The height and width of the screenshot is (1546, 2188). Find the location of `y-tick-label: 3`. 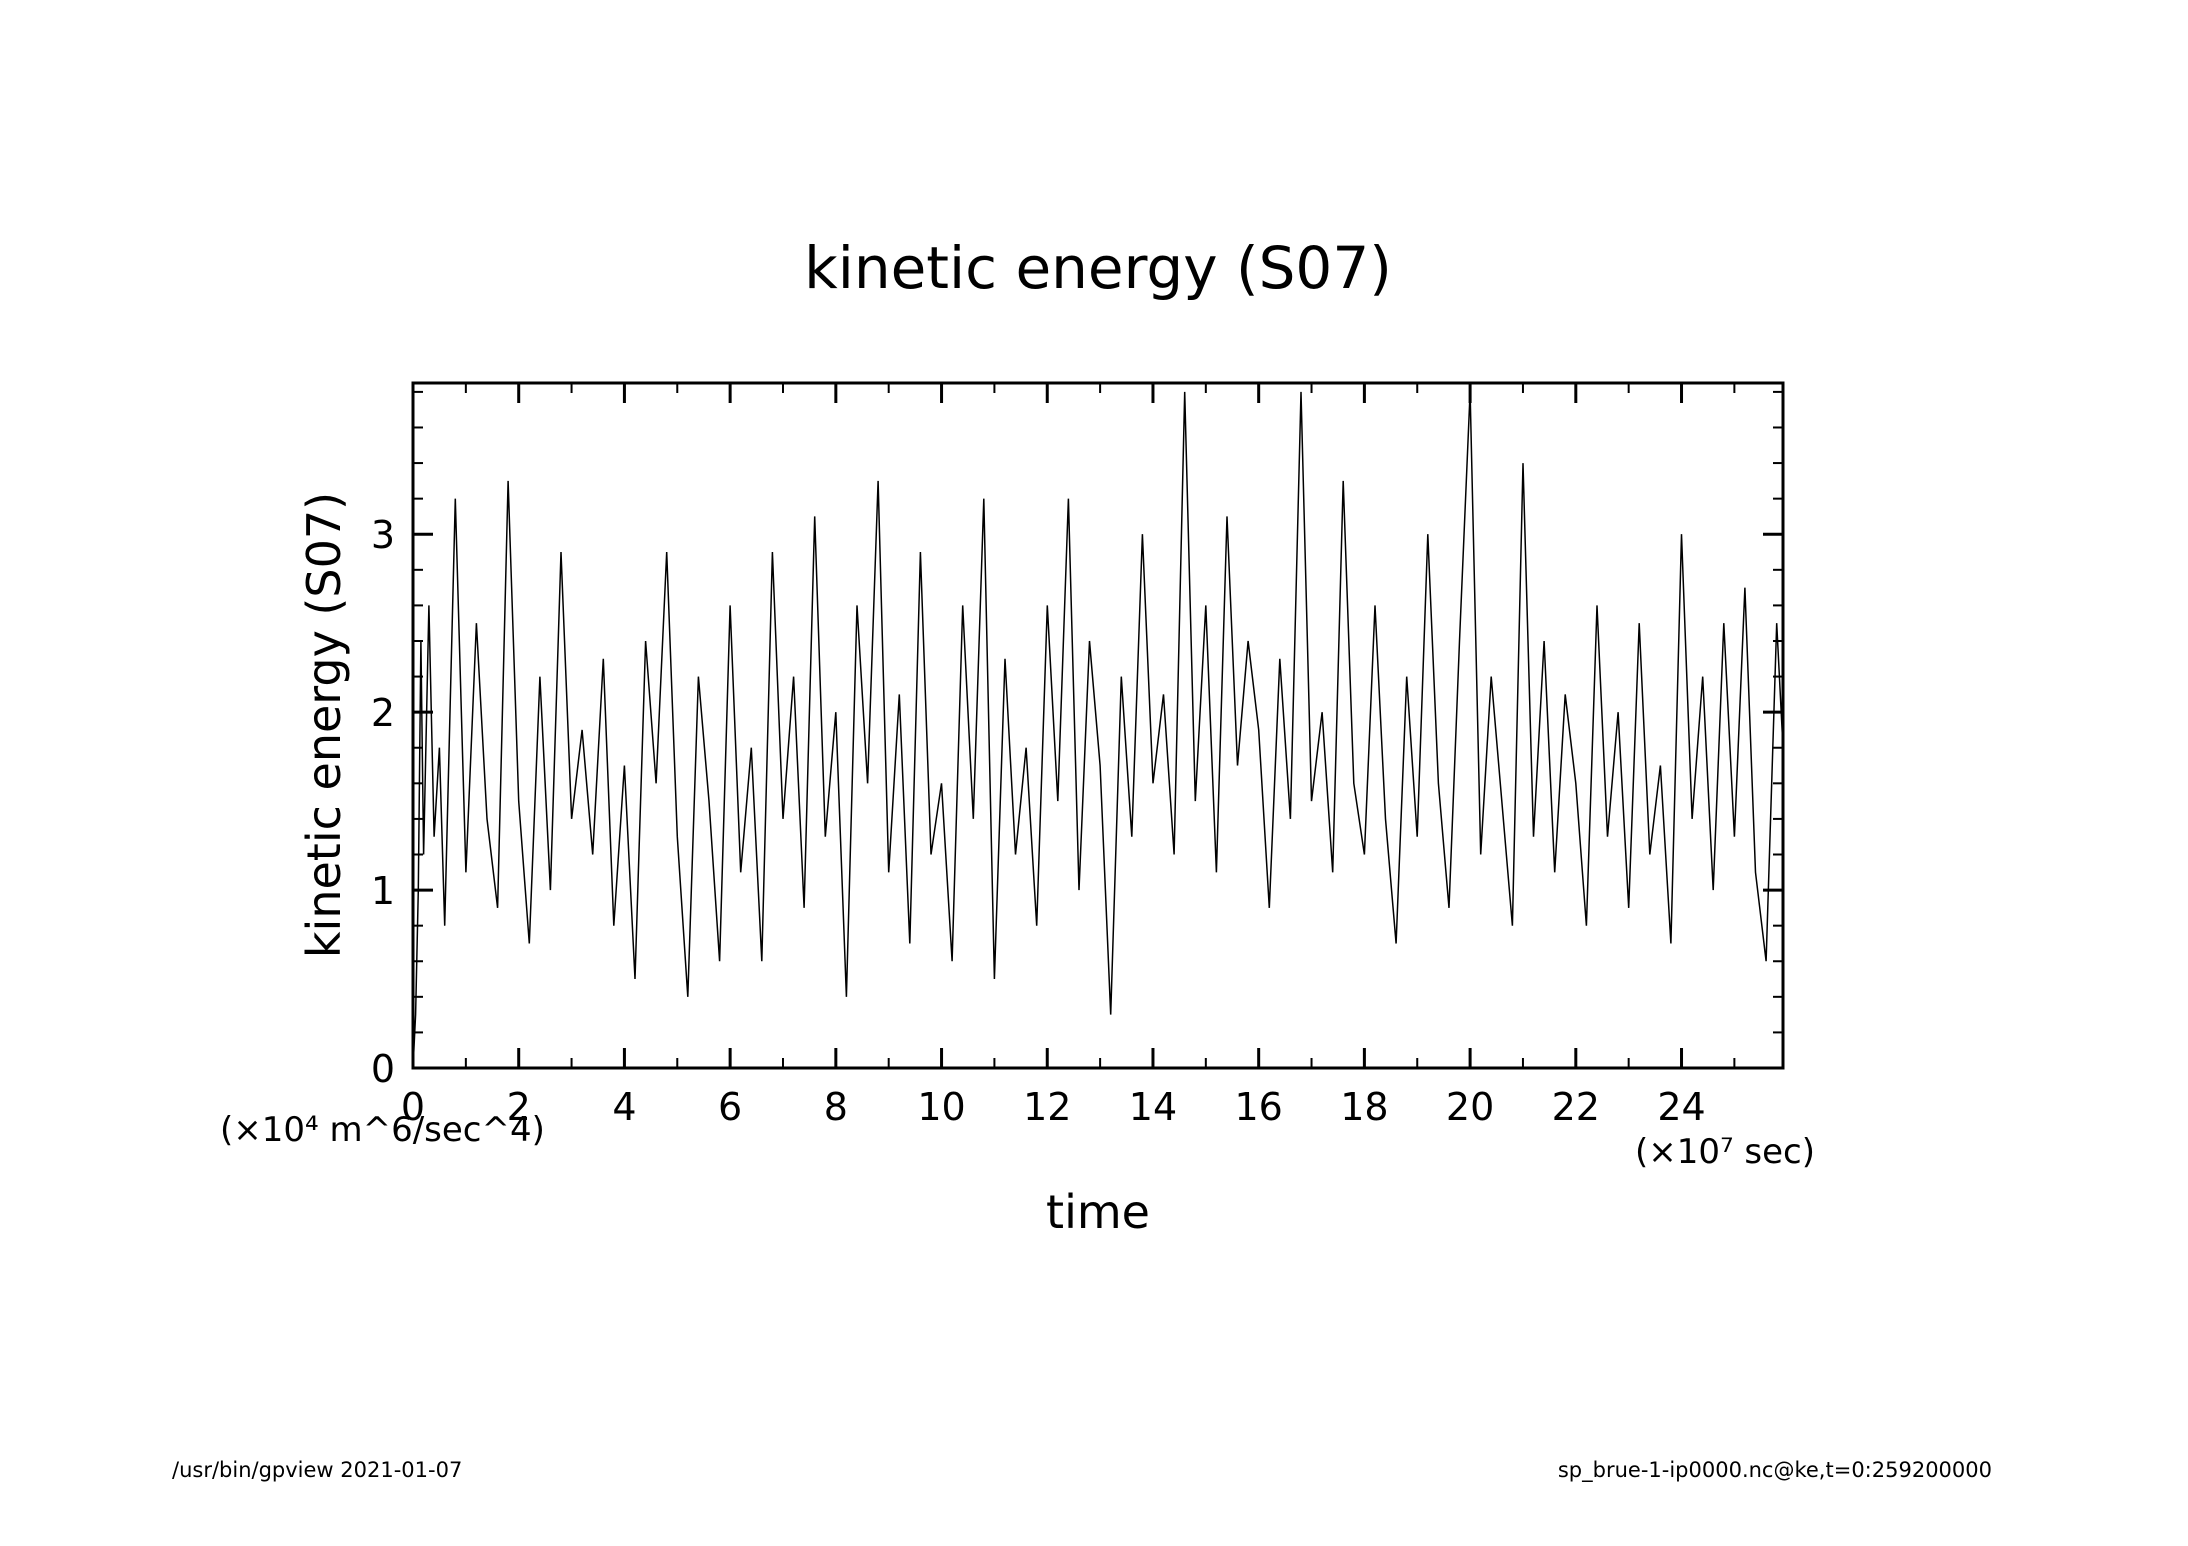

y-tick-label: 3 is located at coordinates (383, 535).